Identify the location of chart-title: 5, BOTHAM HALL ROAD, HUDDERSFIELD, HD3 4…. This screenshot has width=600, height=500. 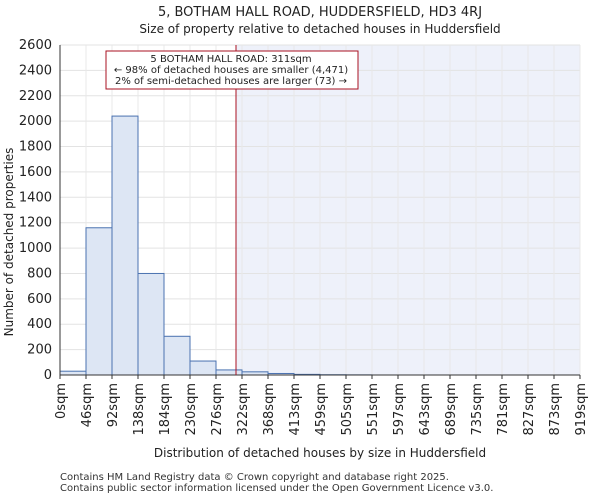
(320, 12).